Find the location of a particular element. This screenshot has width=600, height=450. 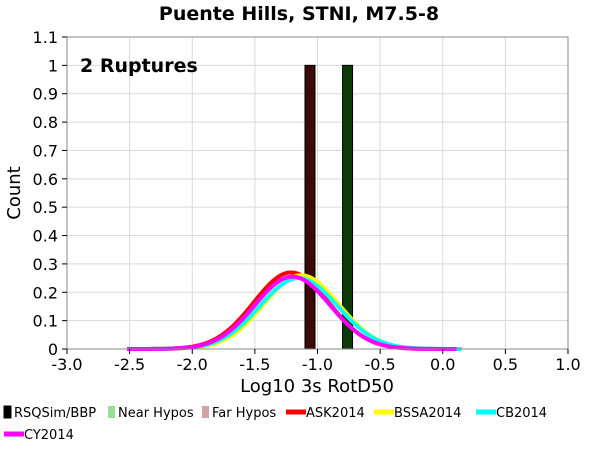

legend-item: Far Hypos is located at coordinates (239, 413).